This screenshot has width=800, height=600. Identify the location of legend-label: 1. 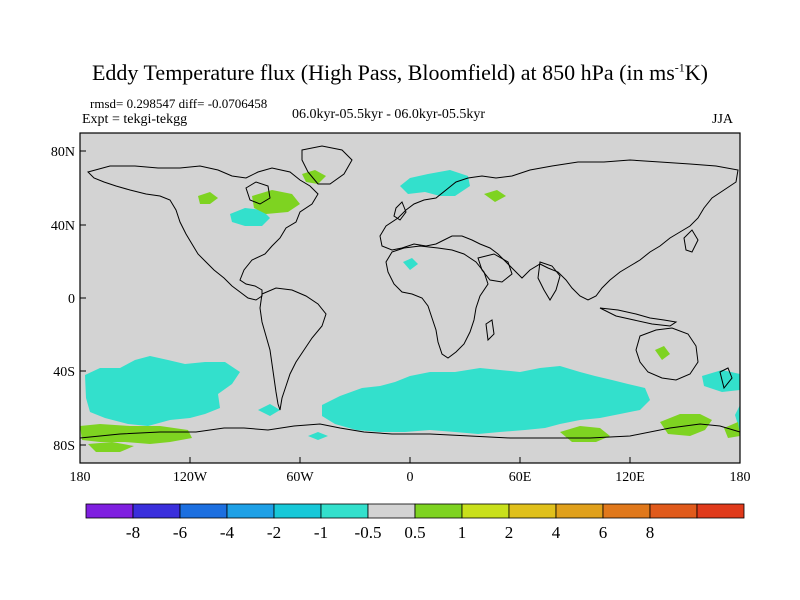
(462, 532).